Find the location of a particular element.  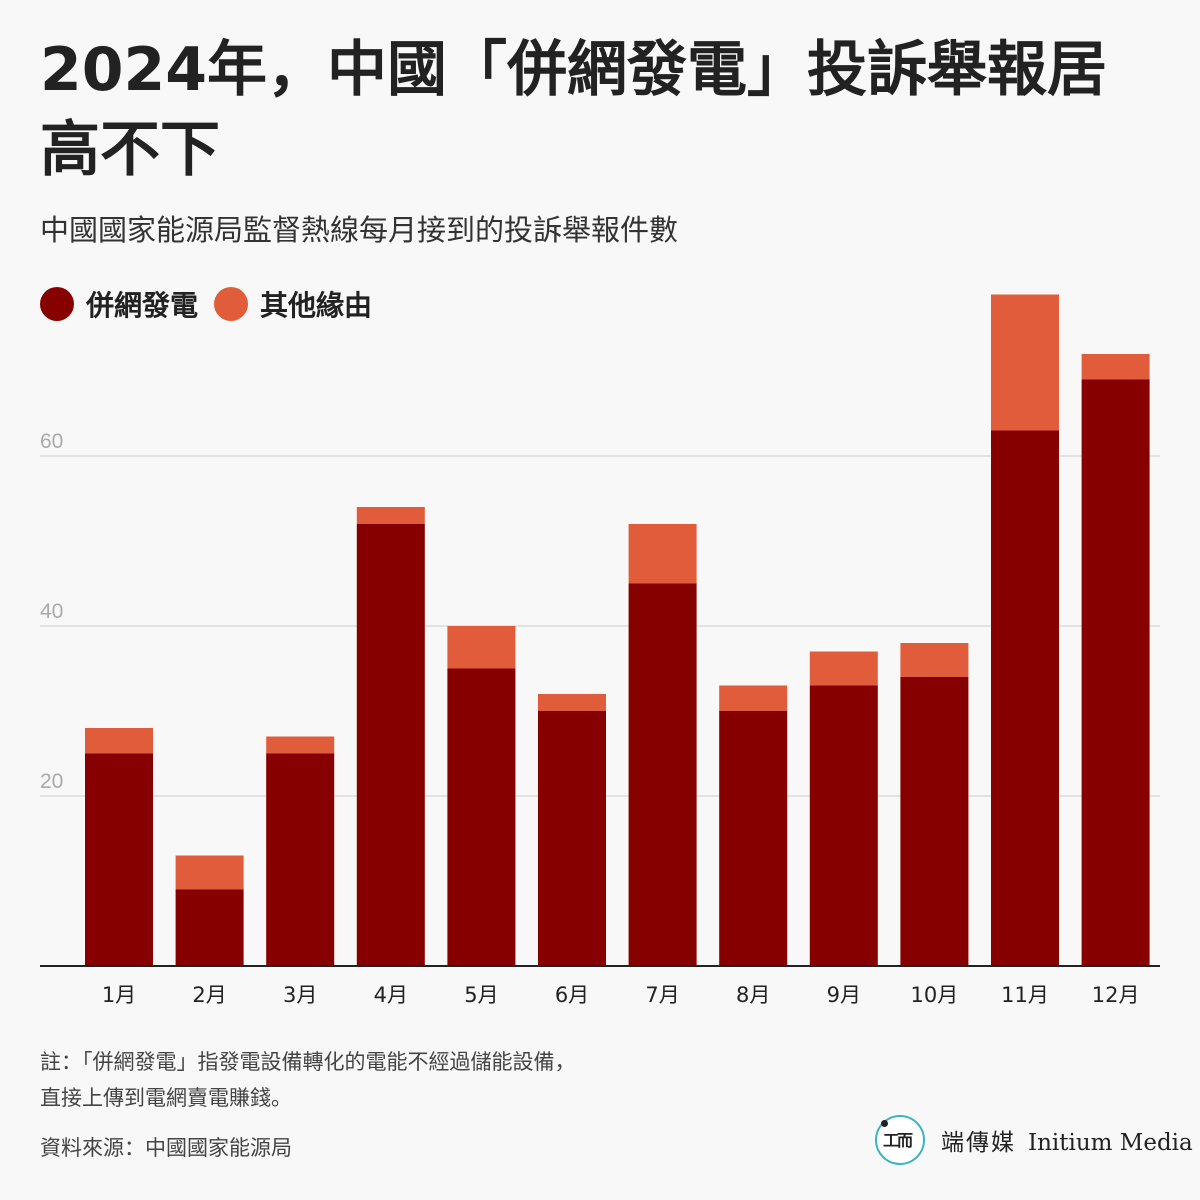

chart-title: 2024年，中國「併網發電」投訴舉報居高不下 is located at coordinates (573, 110).